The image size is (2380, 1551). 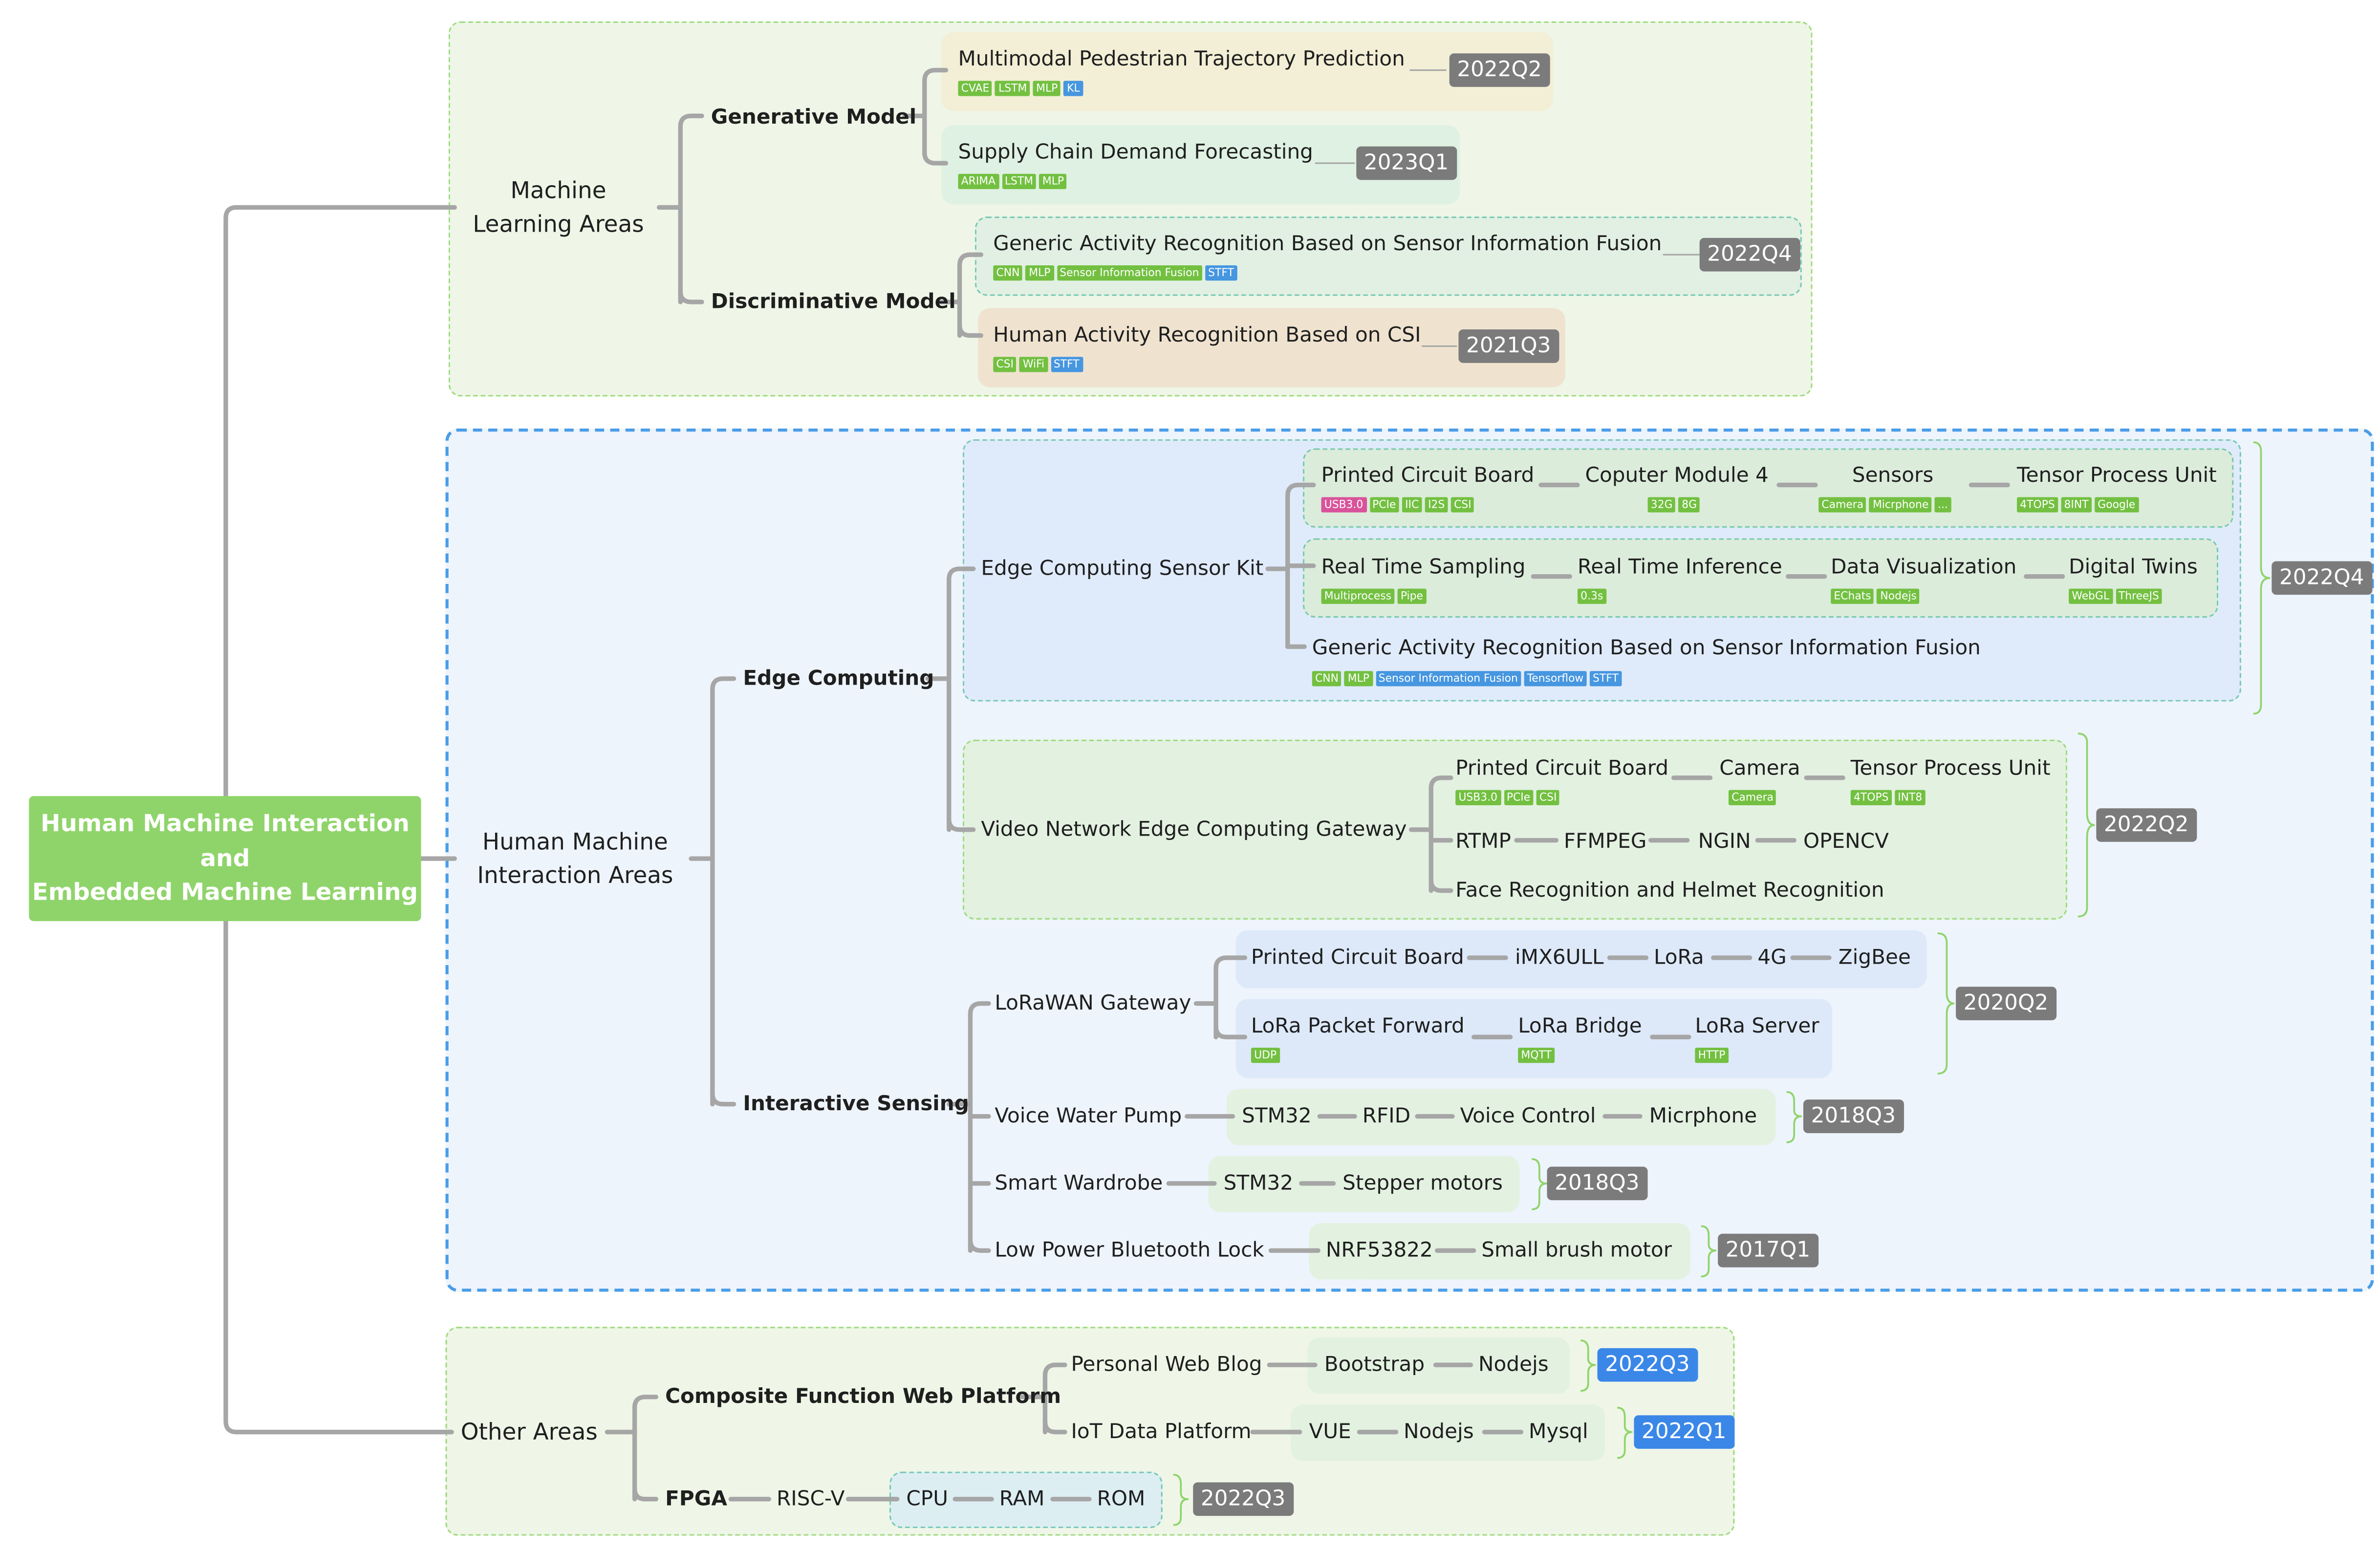 I want to click on kit-date-badge: 2022Q4, so click(x=2322, y=578).